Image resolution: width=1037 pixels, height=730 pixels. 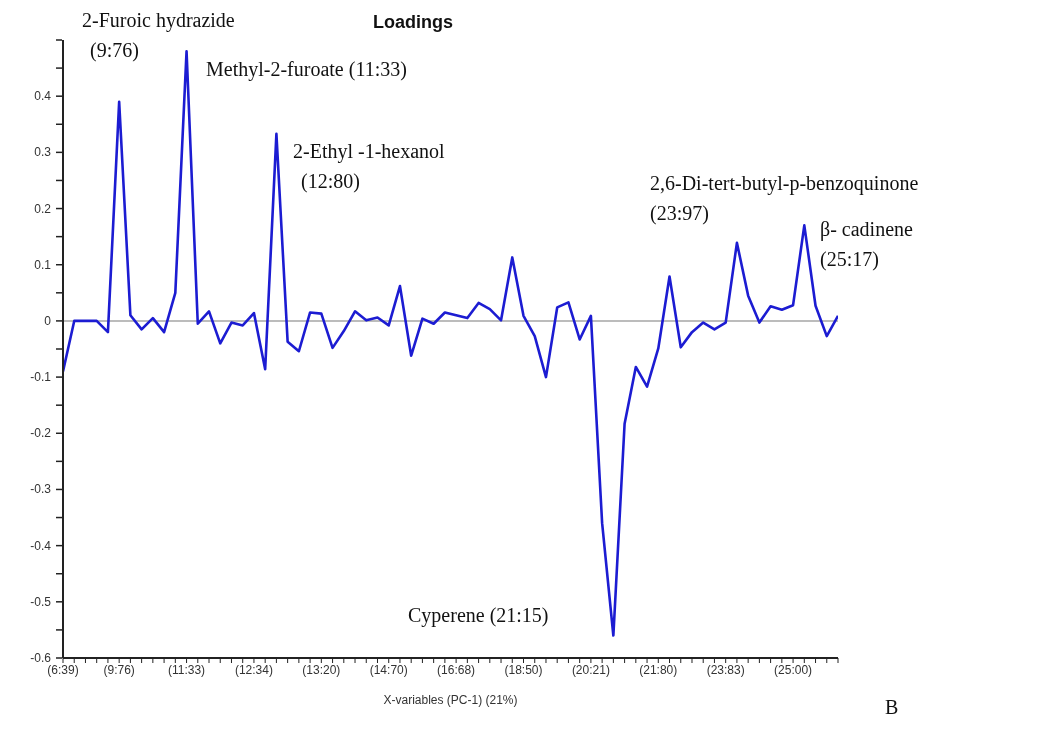 I want to click on y-tick-label: -0.1, so click(x=41, y=377).